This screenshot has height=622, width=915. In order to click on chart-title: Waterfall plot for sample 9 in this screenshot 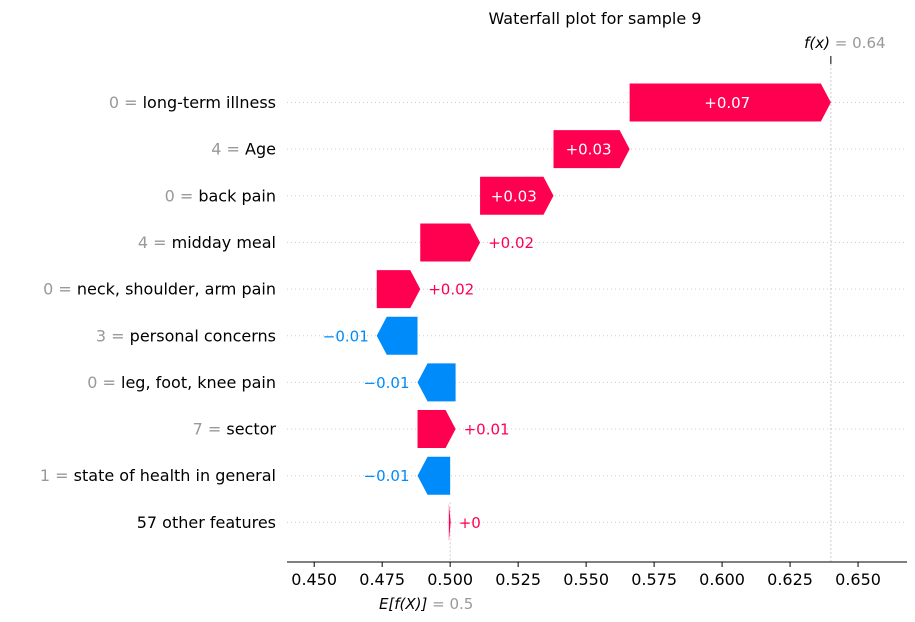, I will do `click(595, 18)`.